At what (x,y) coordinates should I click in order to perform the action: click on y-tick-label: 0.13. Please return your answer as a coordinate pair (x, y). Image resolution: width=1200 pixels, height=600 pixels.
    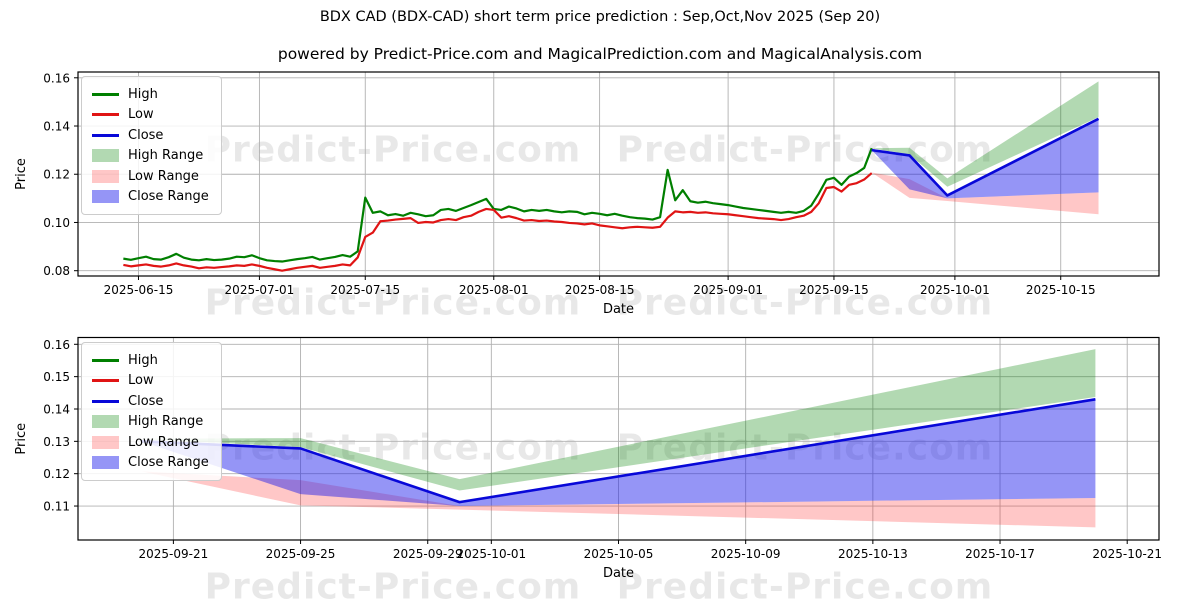
    Looking at the image, I should click on (56, 442).